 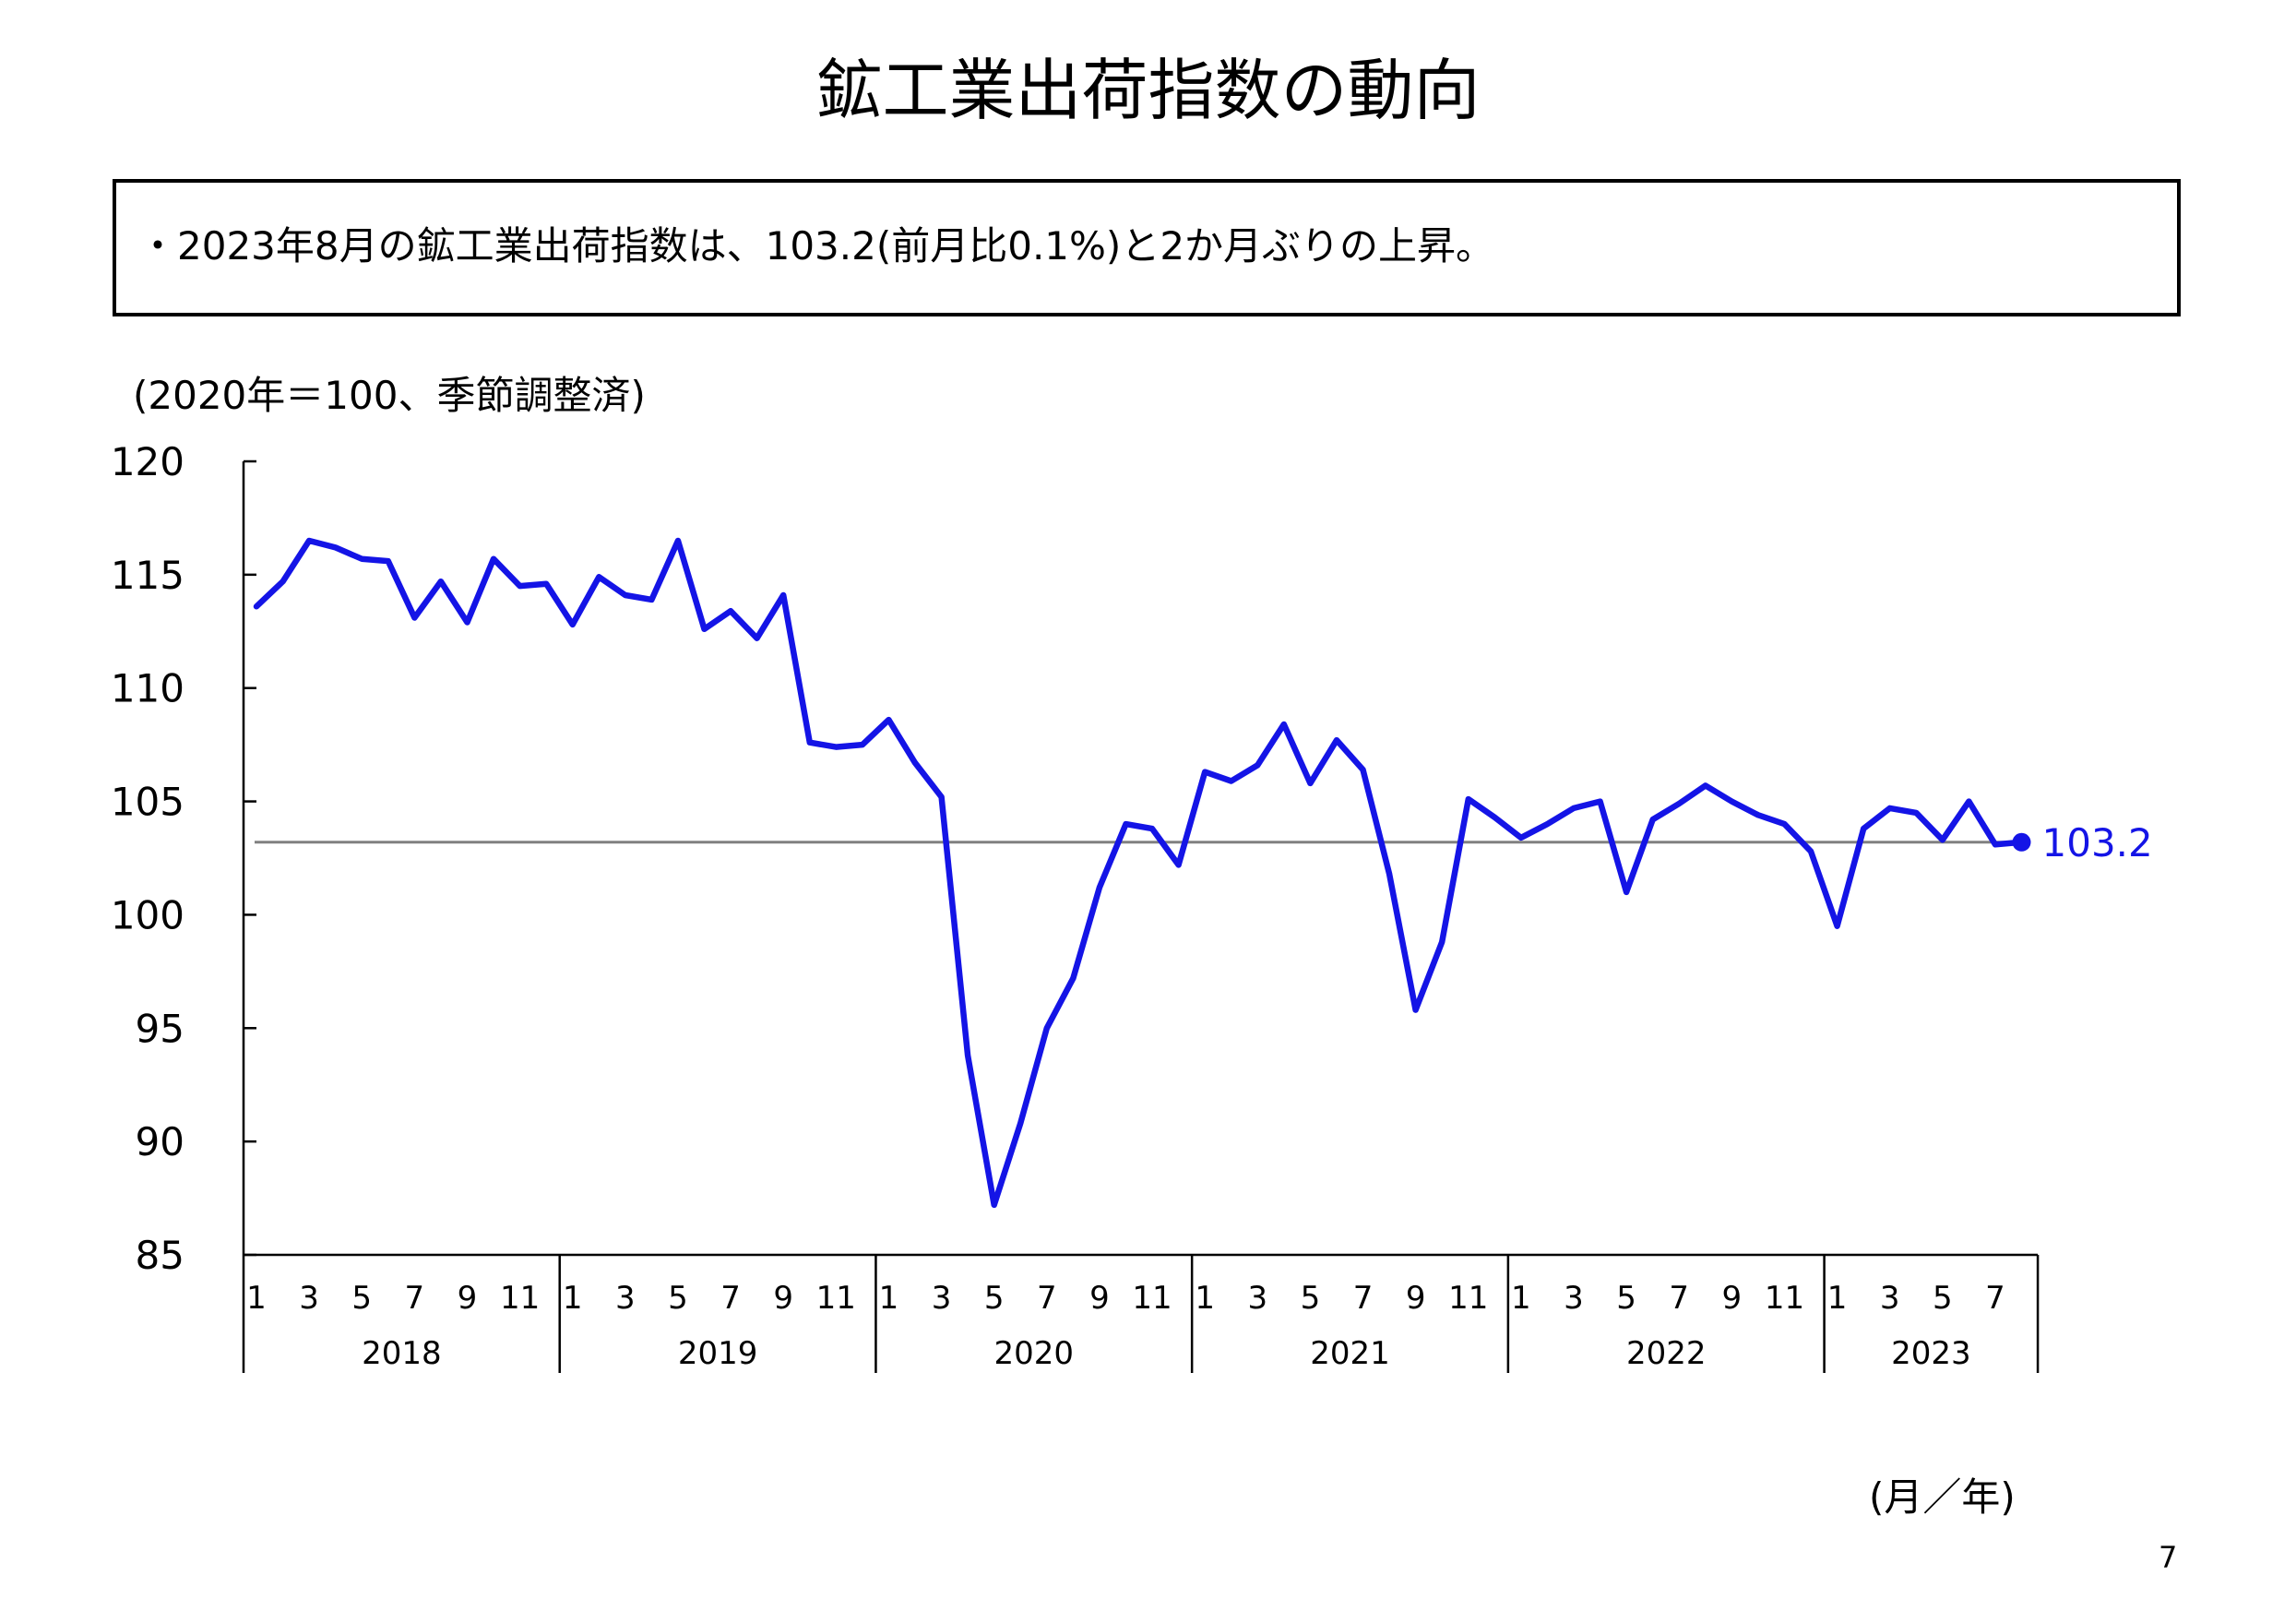 What do you see at coordinates (148, 462) in the screenshot?
I see `y-tick-label: 120` at bounding box center [148, 462].